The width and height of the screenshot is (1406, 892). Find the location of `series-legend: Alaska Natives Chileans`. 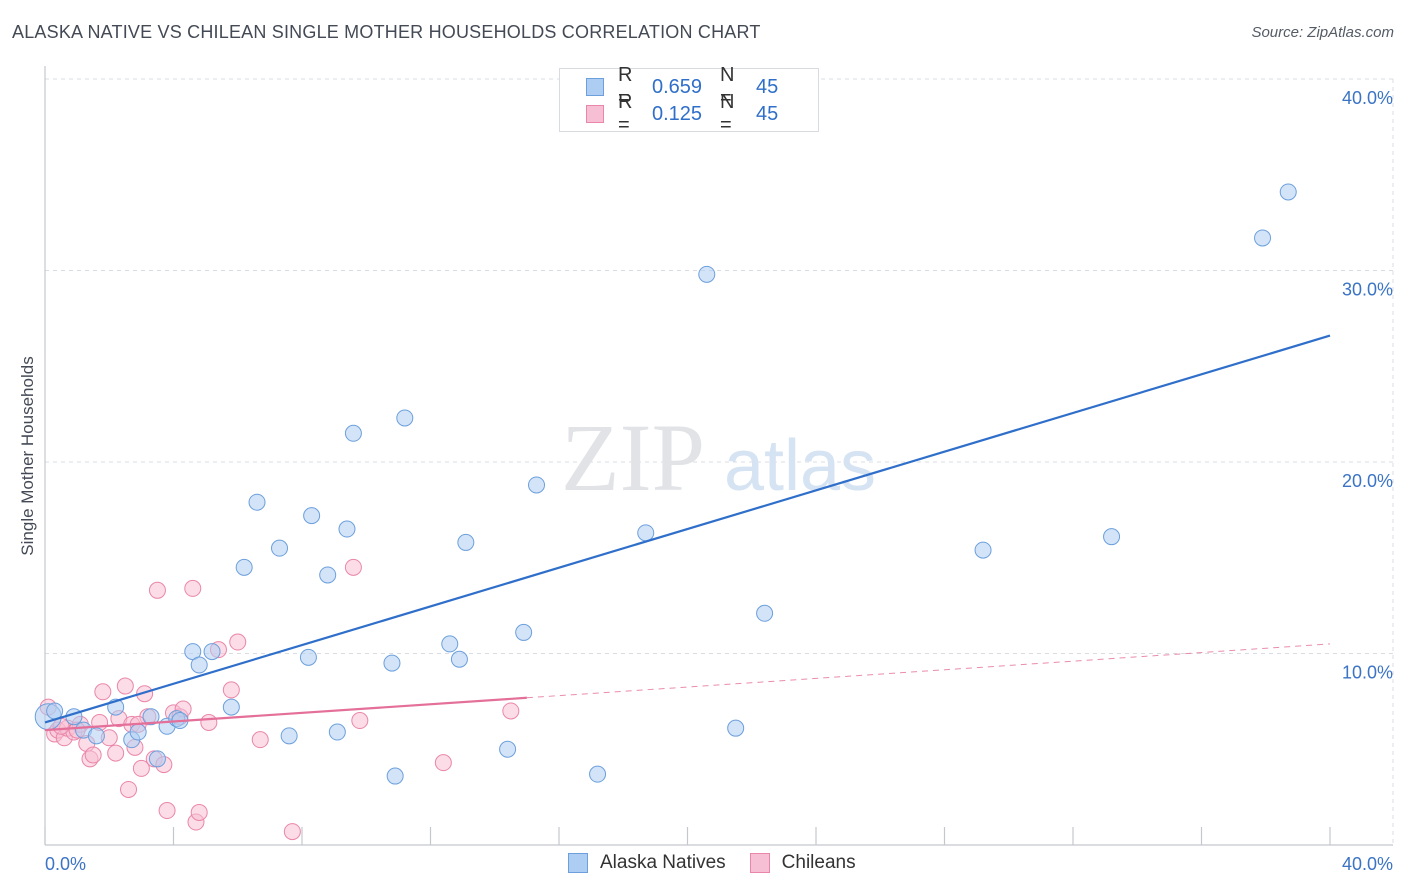

series-legend: Alaska Natives Chileans is located at coordinates (724, 863).